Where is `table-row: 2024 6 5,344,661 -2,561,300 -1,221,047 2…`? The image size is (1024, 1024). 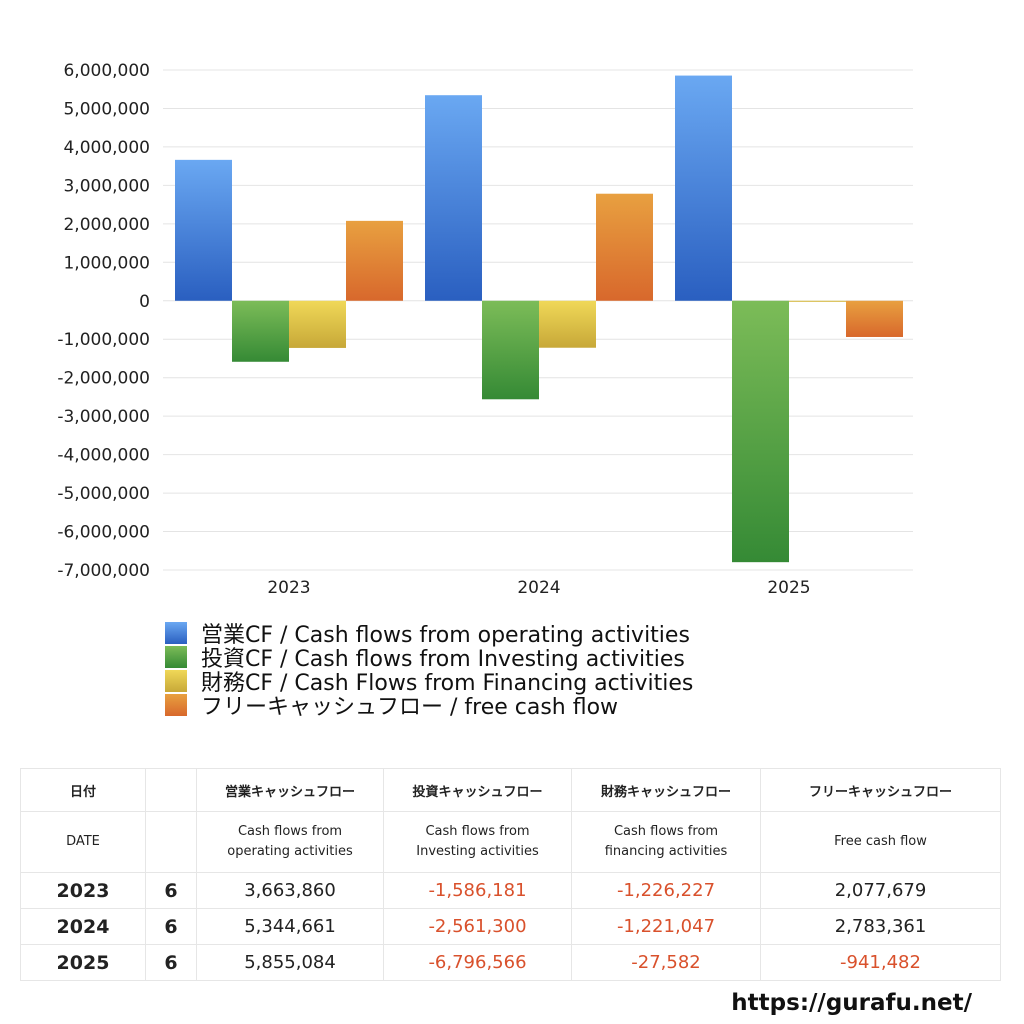
table-row: 2024 6 5,344,661 -2,561,300 -1,221,047 2… is located at coordinates (510, 926).